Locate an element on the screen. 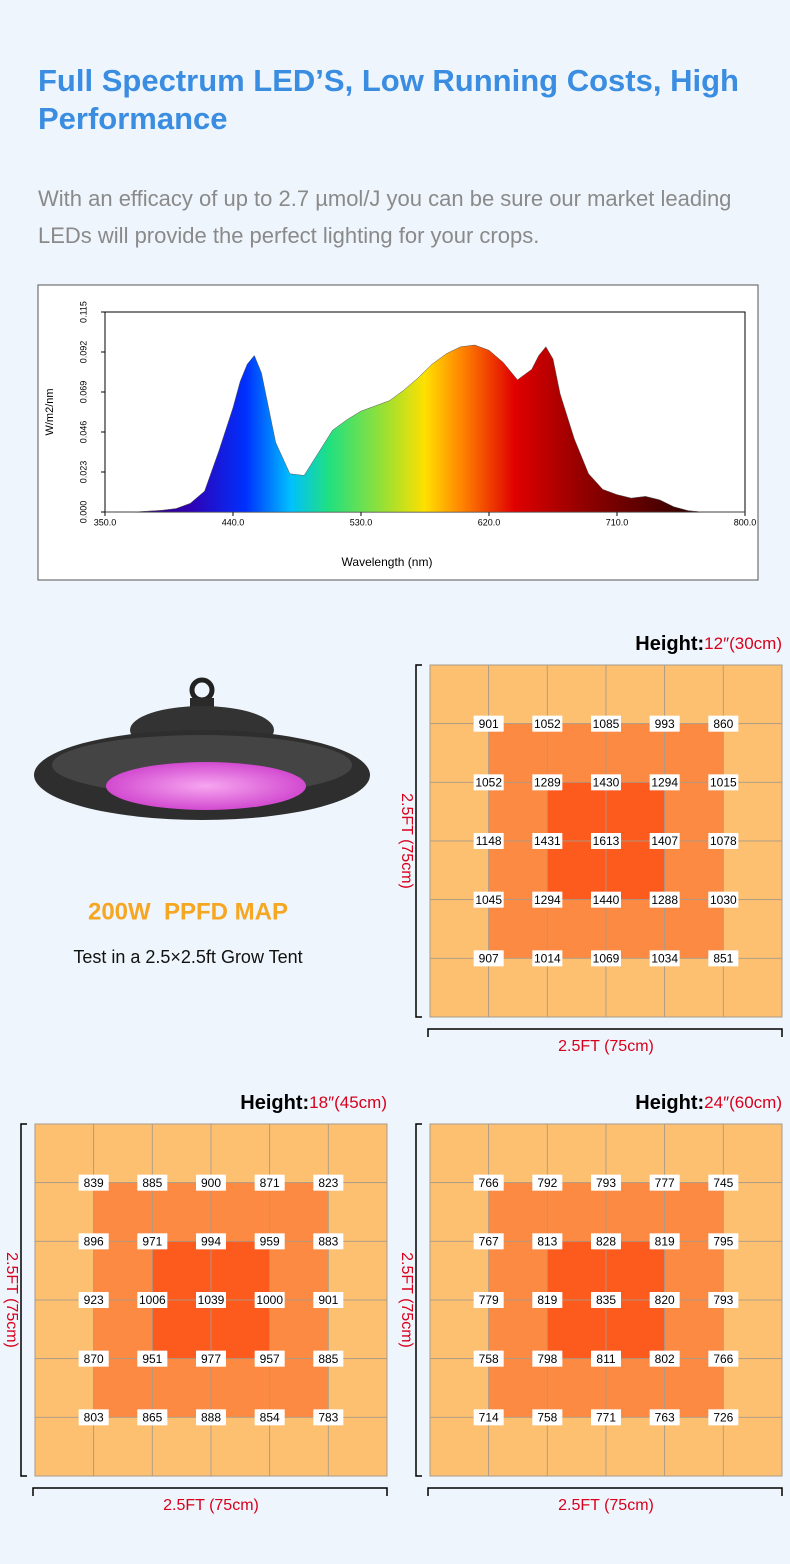  height-value: 24″(60cm) is located at coordinates (743, 1102).